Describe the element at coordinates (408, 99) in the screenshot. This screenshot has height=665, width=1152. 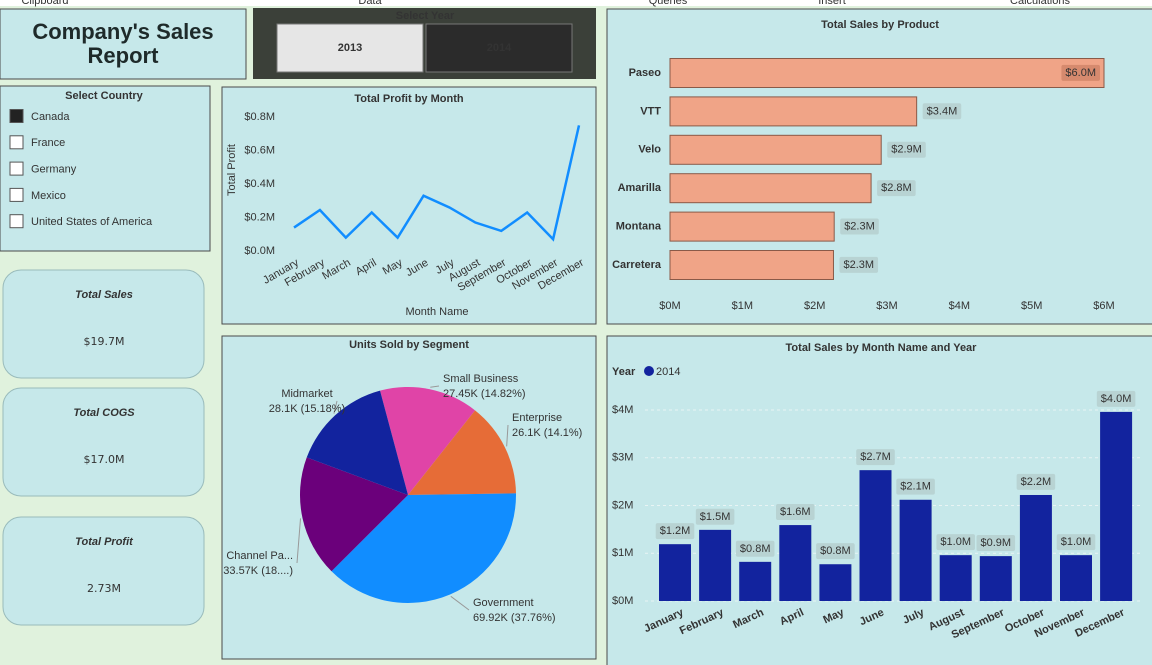
I see `chart-title: Total Profit by Month` at that location.